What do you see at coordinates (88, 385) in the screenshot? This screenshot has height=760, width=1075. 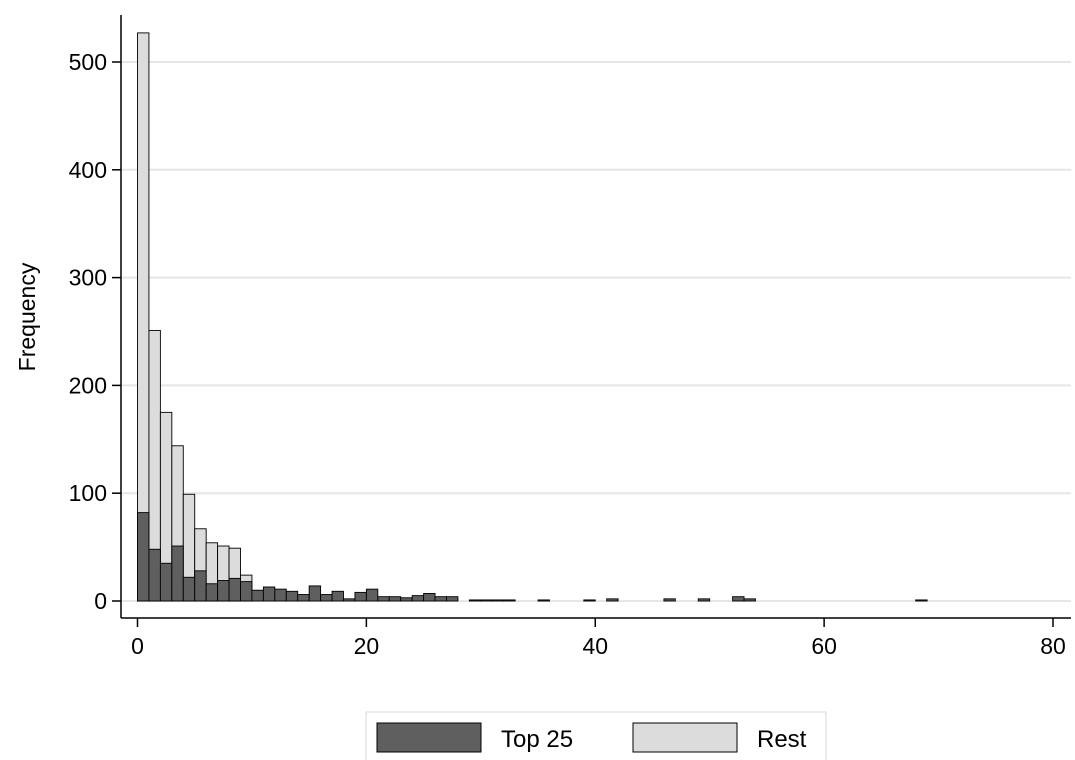 I see `y-tick-label-200: 200` at bounding box center [88, 385].